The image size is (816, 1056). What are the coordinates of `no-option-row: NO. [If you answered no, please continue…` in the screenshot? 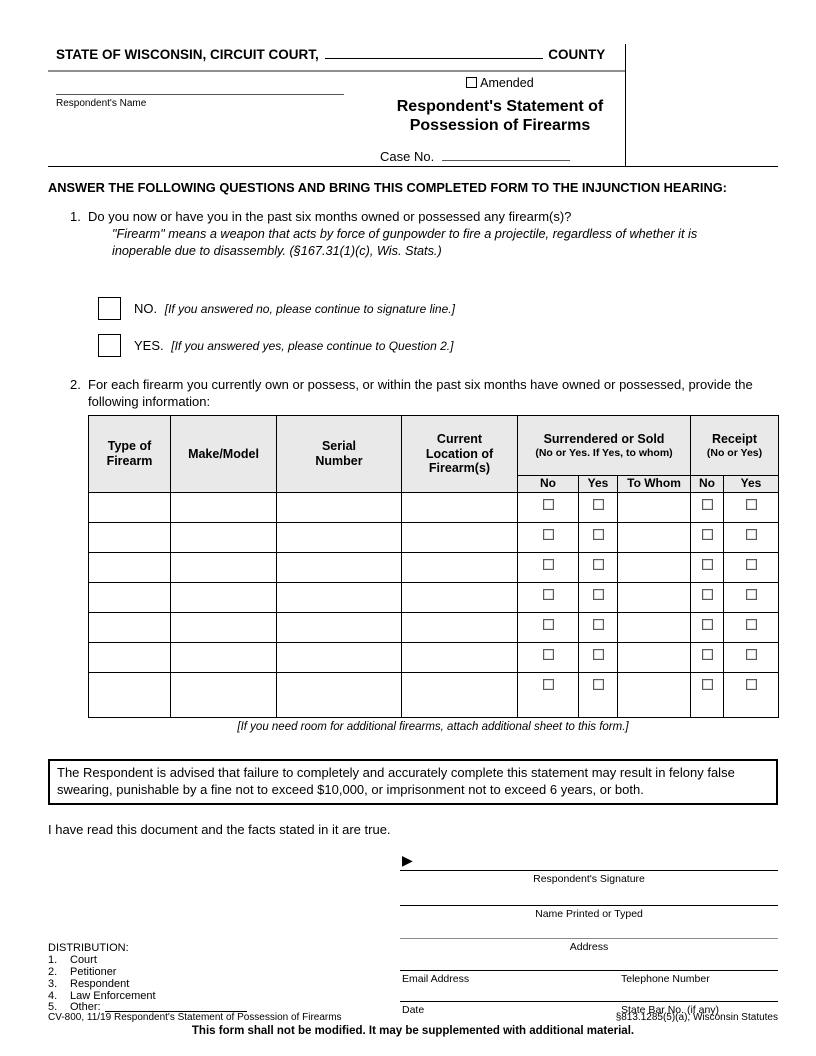 It's located at (294, 308).